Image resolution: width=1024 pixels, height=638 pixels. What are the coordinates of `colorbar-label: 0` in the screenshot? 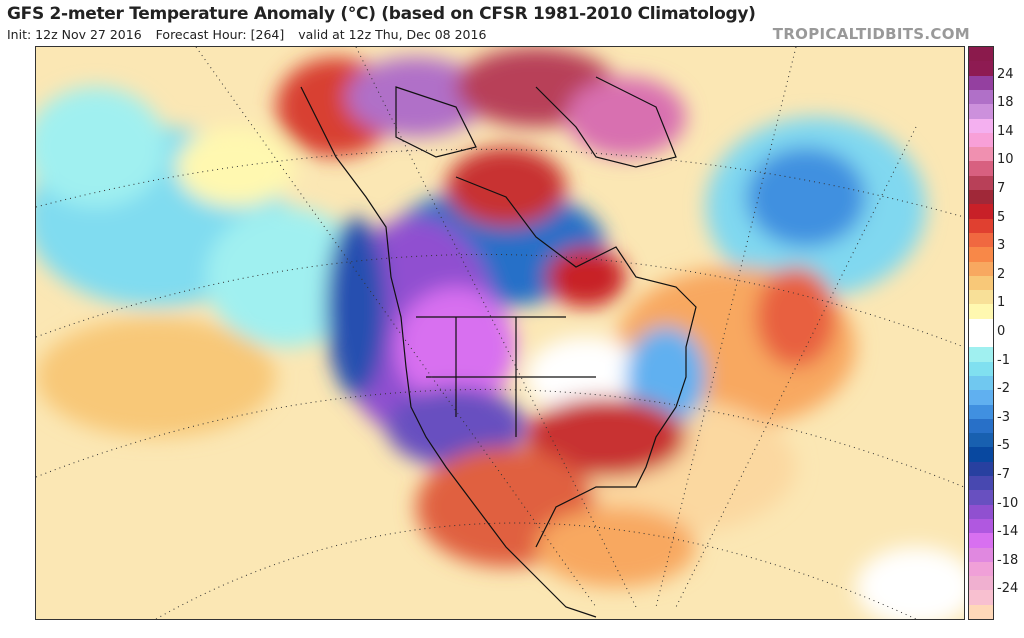 It's located at (1001, 331).